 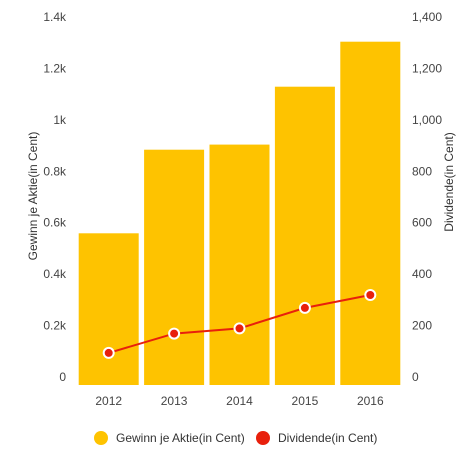 What do you see at coordinates (304, 235) in the screenshot?
I see `bar-2015` at bounding box center [304, 235].